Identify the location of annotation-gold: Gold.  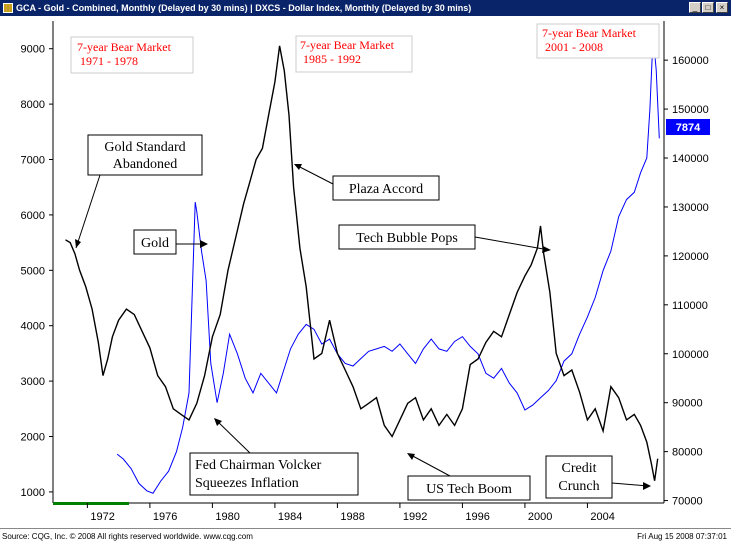
(155, 243).